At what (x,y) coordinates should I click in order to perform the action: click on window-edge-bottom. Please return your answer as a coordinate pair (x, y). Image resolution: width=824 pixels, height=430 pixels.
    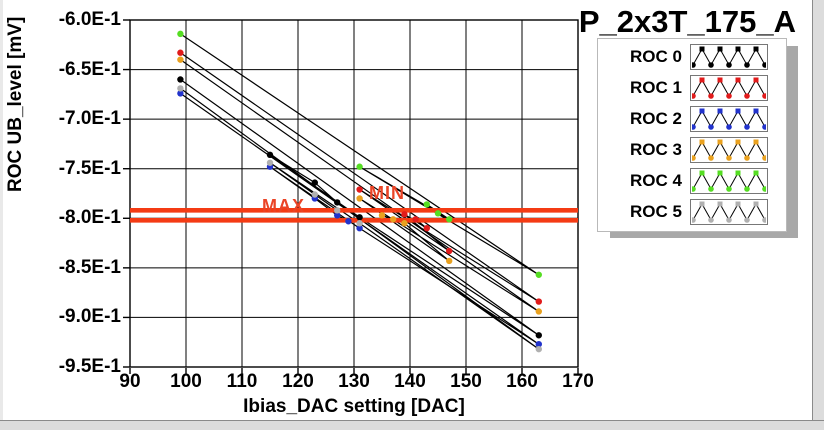
    Looking at the image, I should click on (412, 425).